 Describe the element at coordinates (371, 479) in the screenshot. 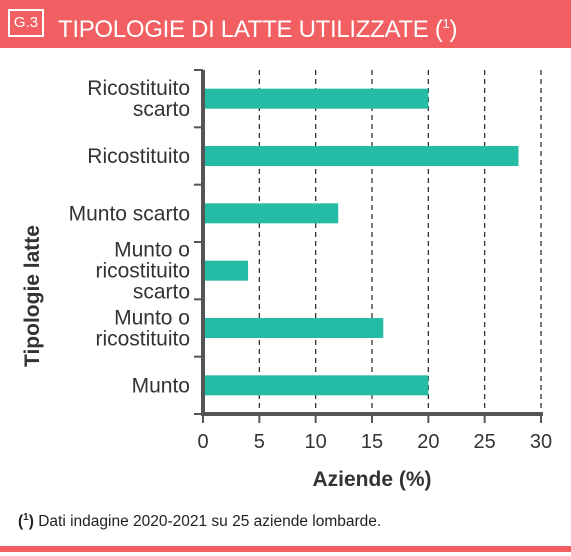

I see `x-axis-title: Aziende (%)` at that location.